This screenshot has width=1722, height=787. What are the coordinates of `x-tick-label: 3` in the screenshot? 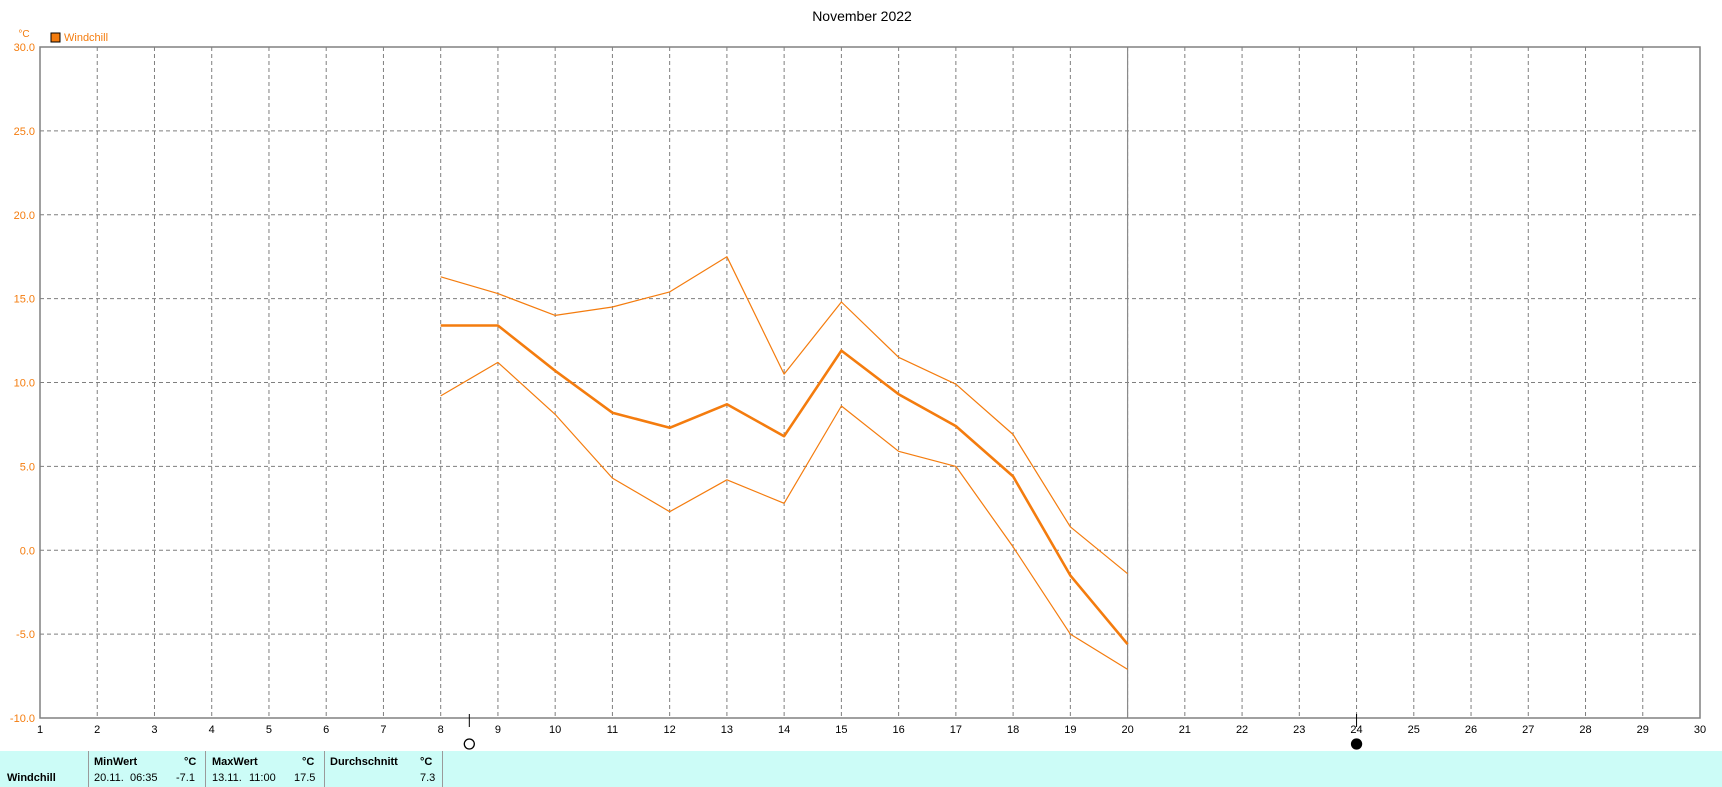 It's located at (154, 730).